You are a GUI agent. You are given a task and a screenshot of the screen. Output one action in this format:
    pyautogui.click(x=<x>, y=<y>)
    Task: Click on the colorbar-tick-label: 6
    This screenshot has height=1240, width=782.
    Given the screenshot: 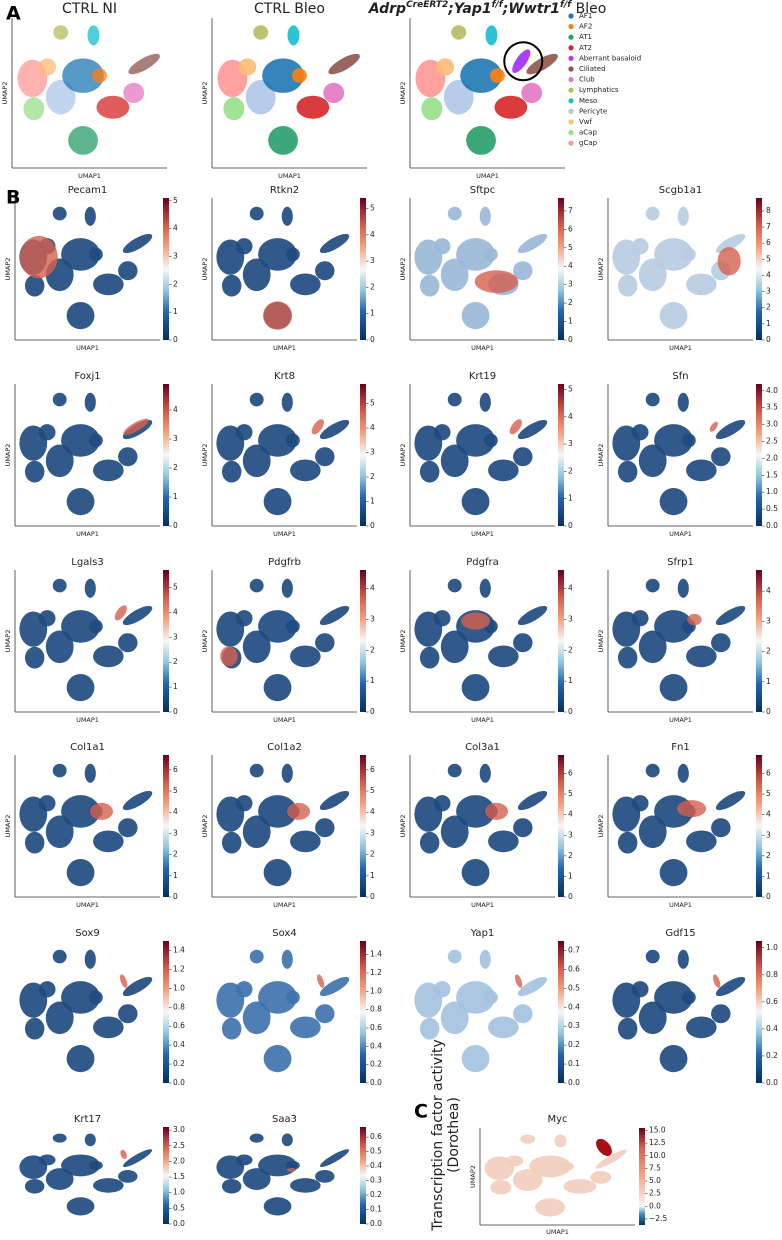 What is the action you would take?
    pyautogui.click(x=570, y=228)
    